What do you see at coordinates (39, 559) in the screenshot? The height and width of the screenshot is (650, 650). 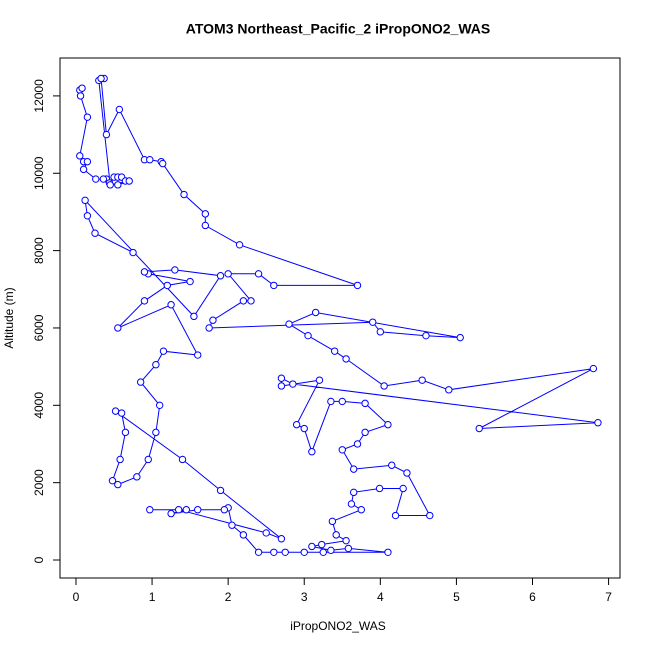 I see `y-tick-label: 0` at bounding box center [39, 559].